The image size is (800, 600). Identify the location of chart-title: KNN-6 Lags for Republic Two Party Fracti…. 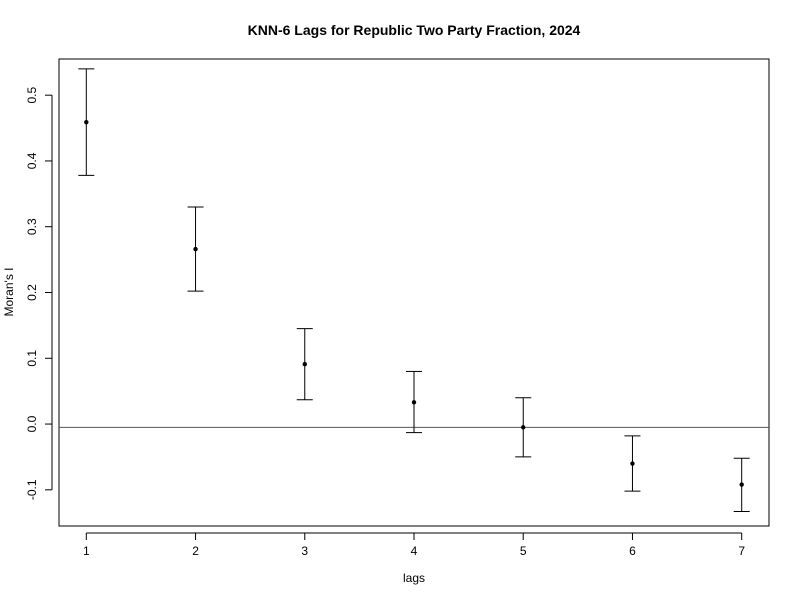
(414, 30).